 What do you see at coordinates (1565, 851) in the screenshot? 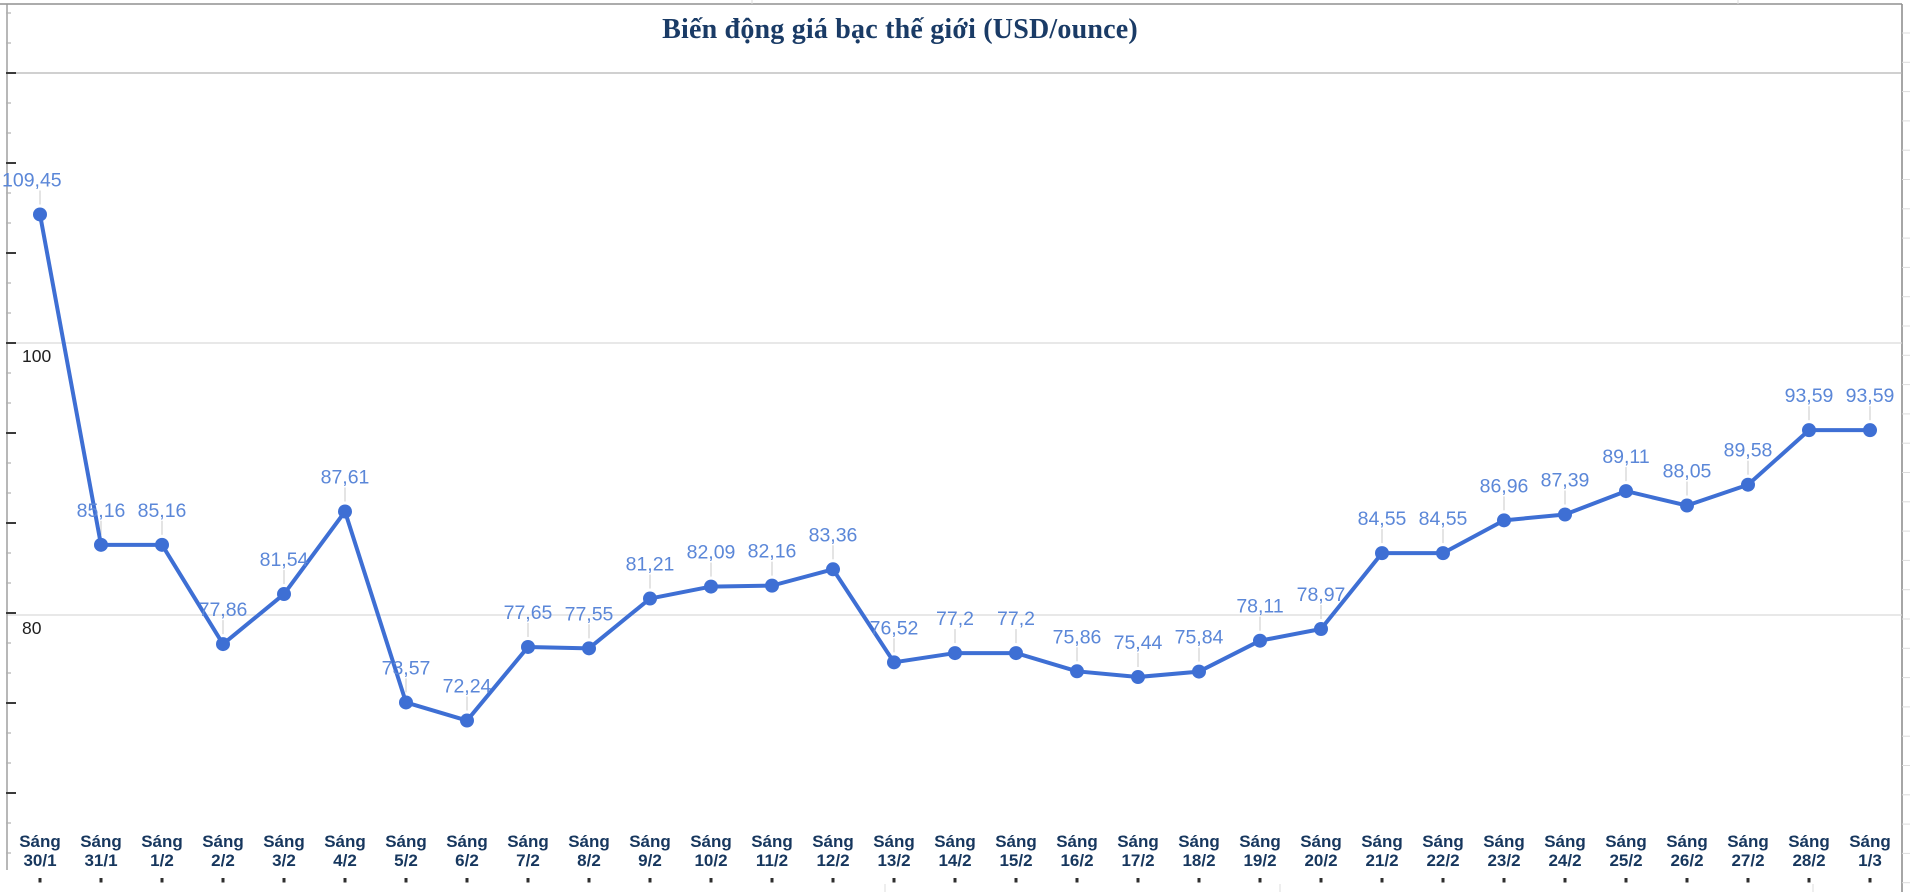
I see `x-axis-label: Sáng 24/2` at bounding box center [1565, 851].